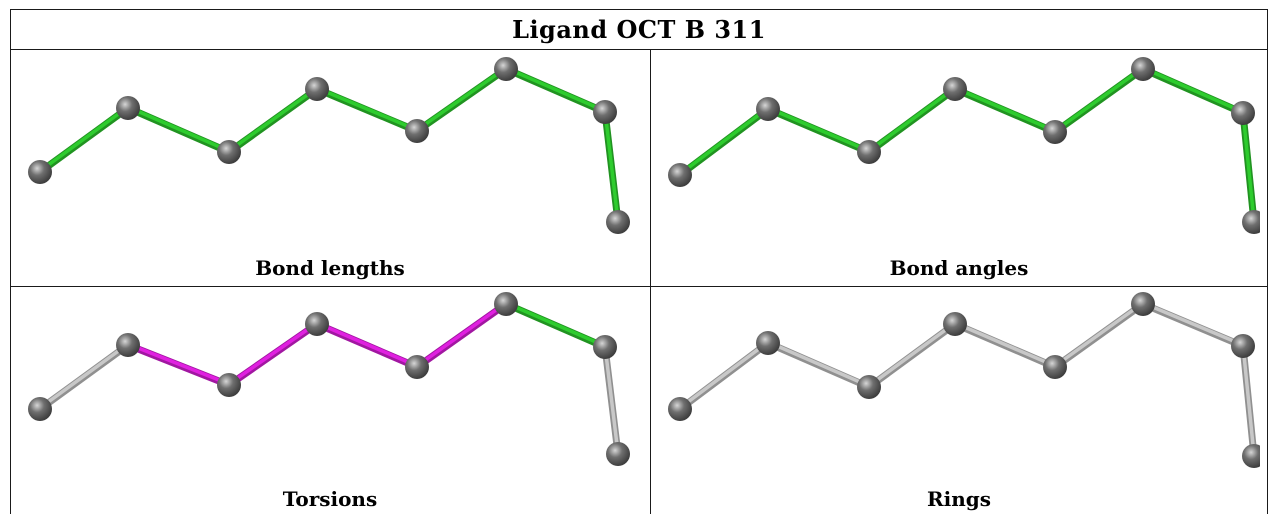  I want to click on table-top-border, so click(639, 9).